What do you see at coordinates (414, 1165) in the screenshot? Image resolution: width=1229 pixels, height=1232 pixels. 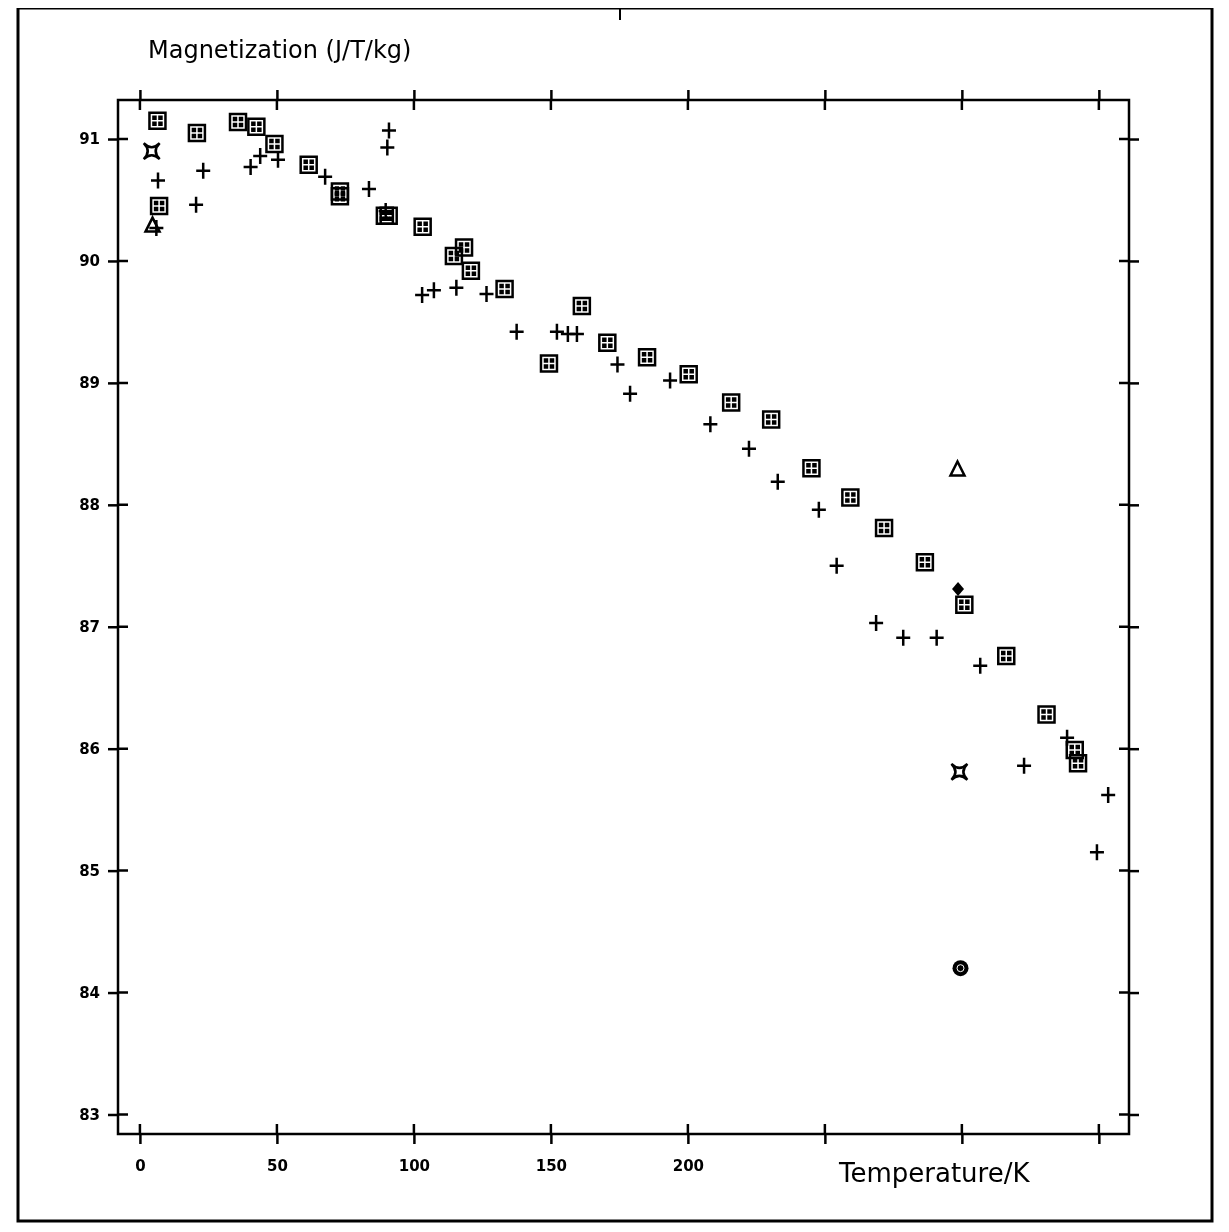 I see `x-tick-label: 100` at bounding box center [414, 1165].